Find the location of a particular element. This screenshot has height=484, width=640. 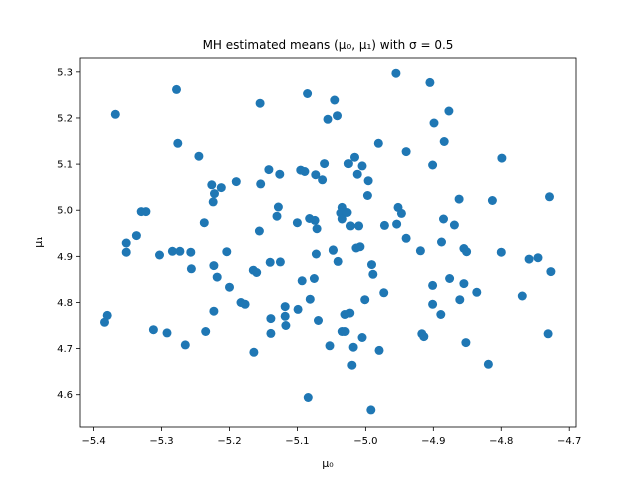

y-tick-label: 5.1 is located at coordinates (65, 165).